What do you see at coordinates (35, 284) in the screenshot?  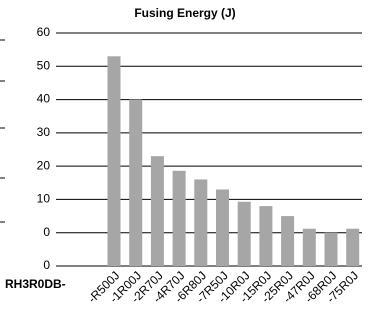 I see `category-prefix: RH3R0DB-` at bounding box center [35, 284].